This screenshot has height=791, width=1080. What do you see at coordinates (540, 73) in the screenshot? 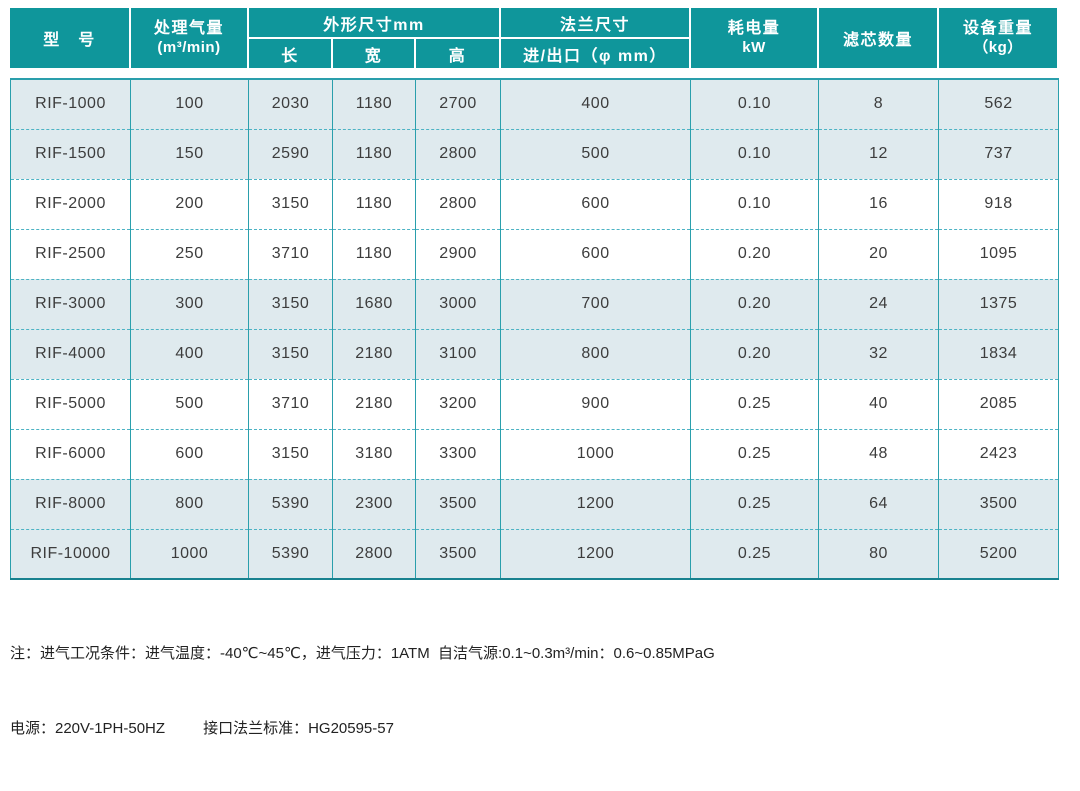
I see `header-body-gap` at bounding box center [540, 73].